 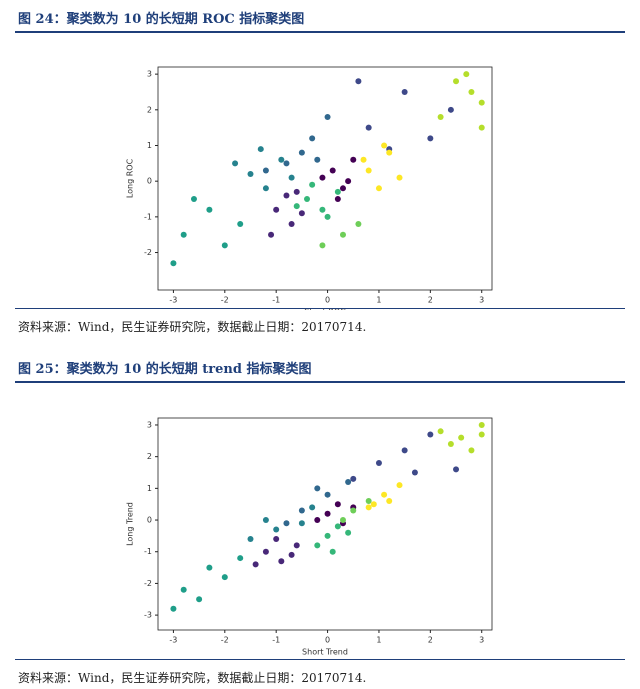 What do you see at coordinates (148, 252) in the screenshot?
I see `y-tick-label: -2` at bounding box center [148, 252].